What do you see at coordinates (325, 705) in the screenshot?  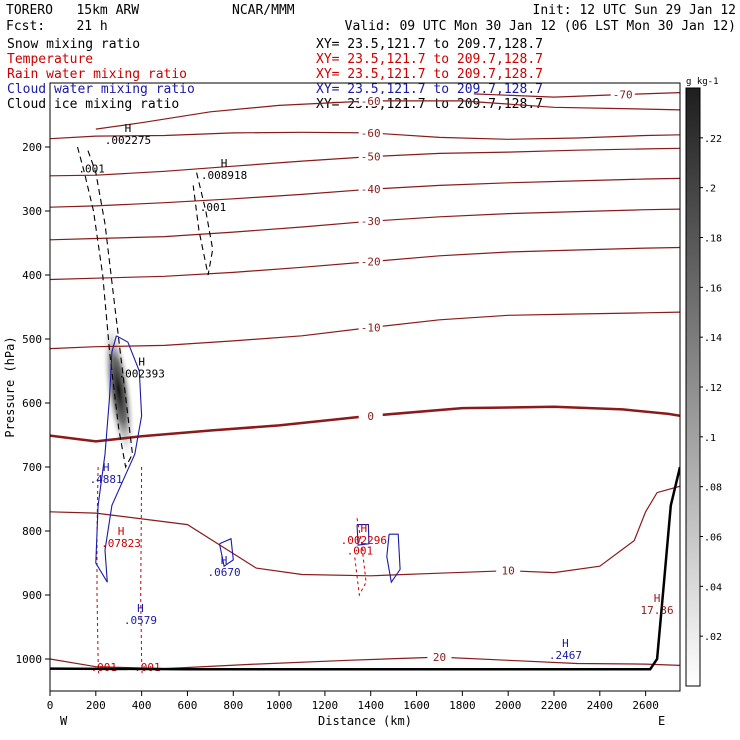 I see `x-tick-label: 1200` at bounding box center [325, 705].